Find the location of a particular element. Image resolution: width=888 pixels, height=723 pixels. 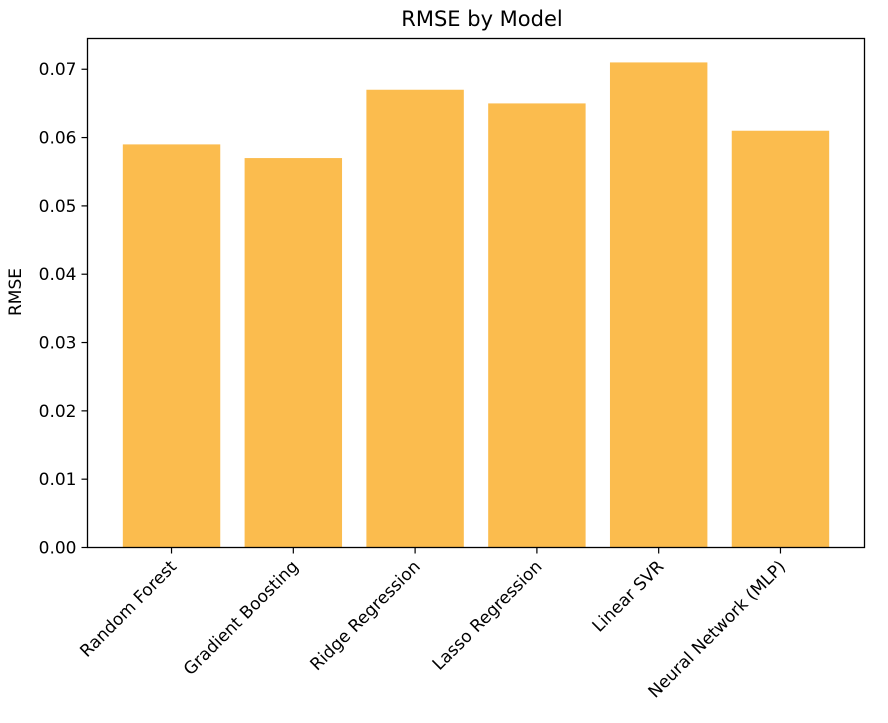

y-tick-label: 0.01 is located at coordinates (58, 480).